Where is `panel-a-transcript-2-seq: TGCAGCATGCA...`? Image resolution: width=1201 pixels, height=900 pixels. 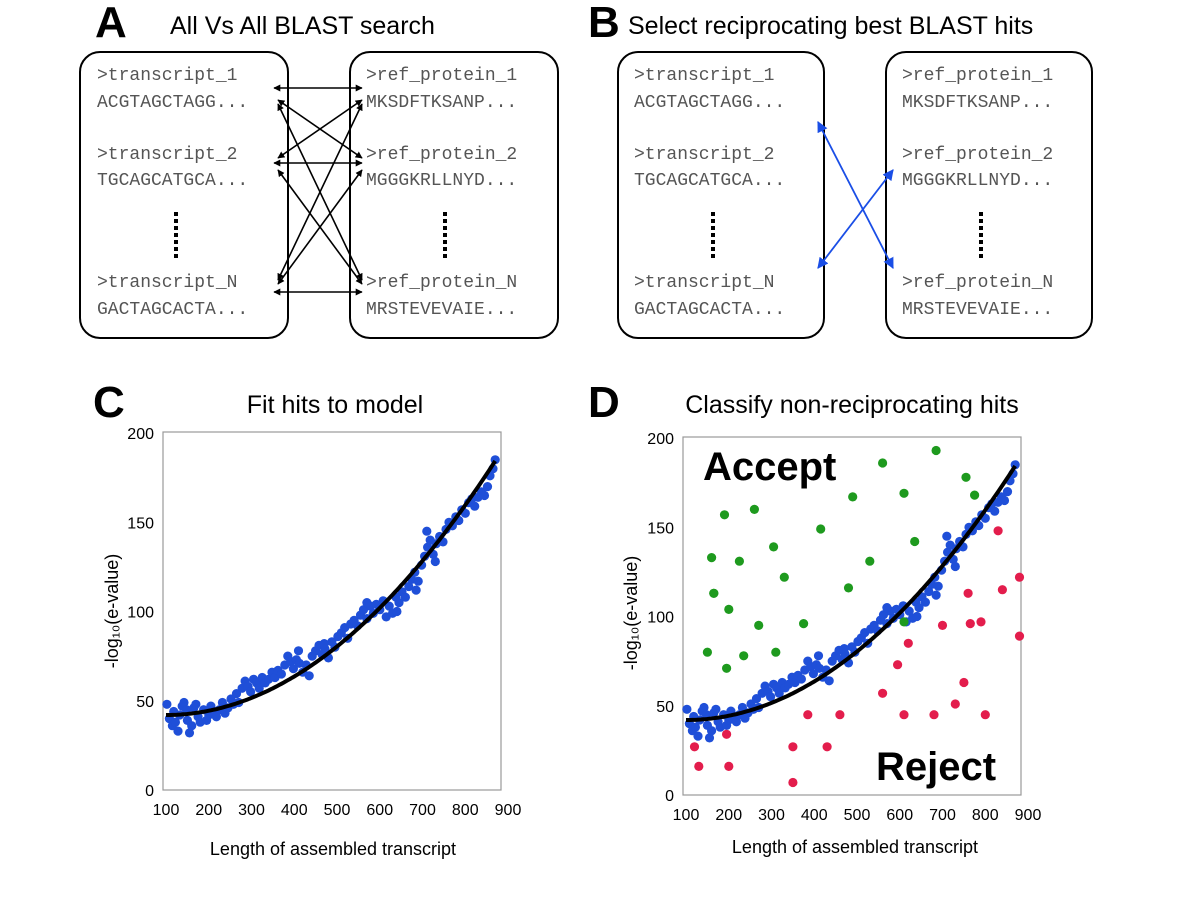
panel-a-transcript-2-seq: TGCAGCATGCA... is located at coordinates (172, 181).